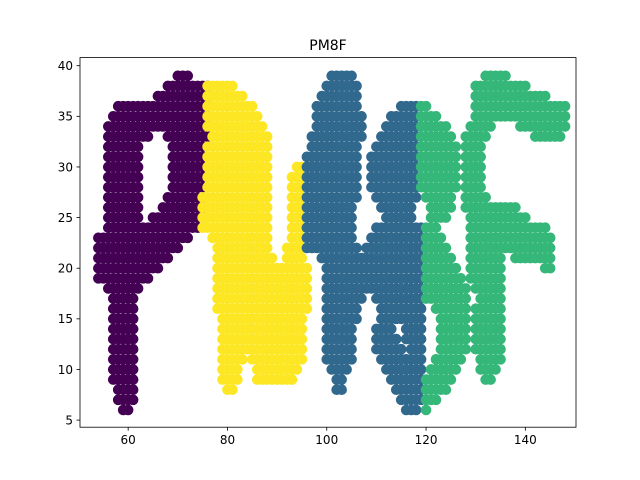 This screenshot has width=640, height=480. What do you see at coordinates (65, 319) in the screenshot?
I see `y-tick-label: 15` at bounding box center [65, 319].